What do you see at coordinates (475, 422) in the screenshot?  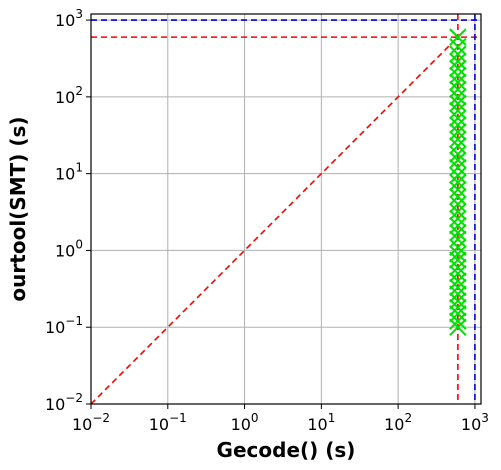 I see `x-tick-label: 10³` at bounding box center [475, 422].